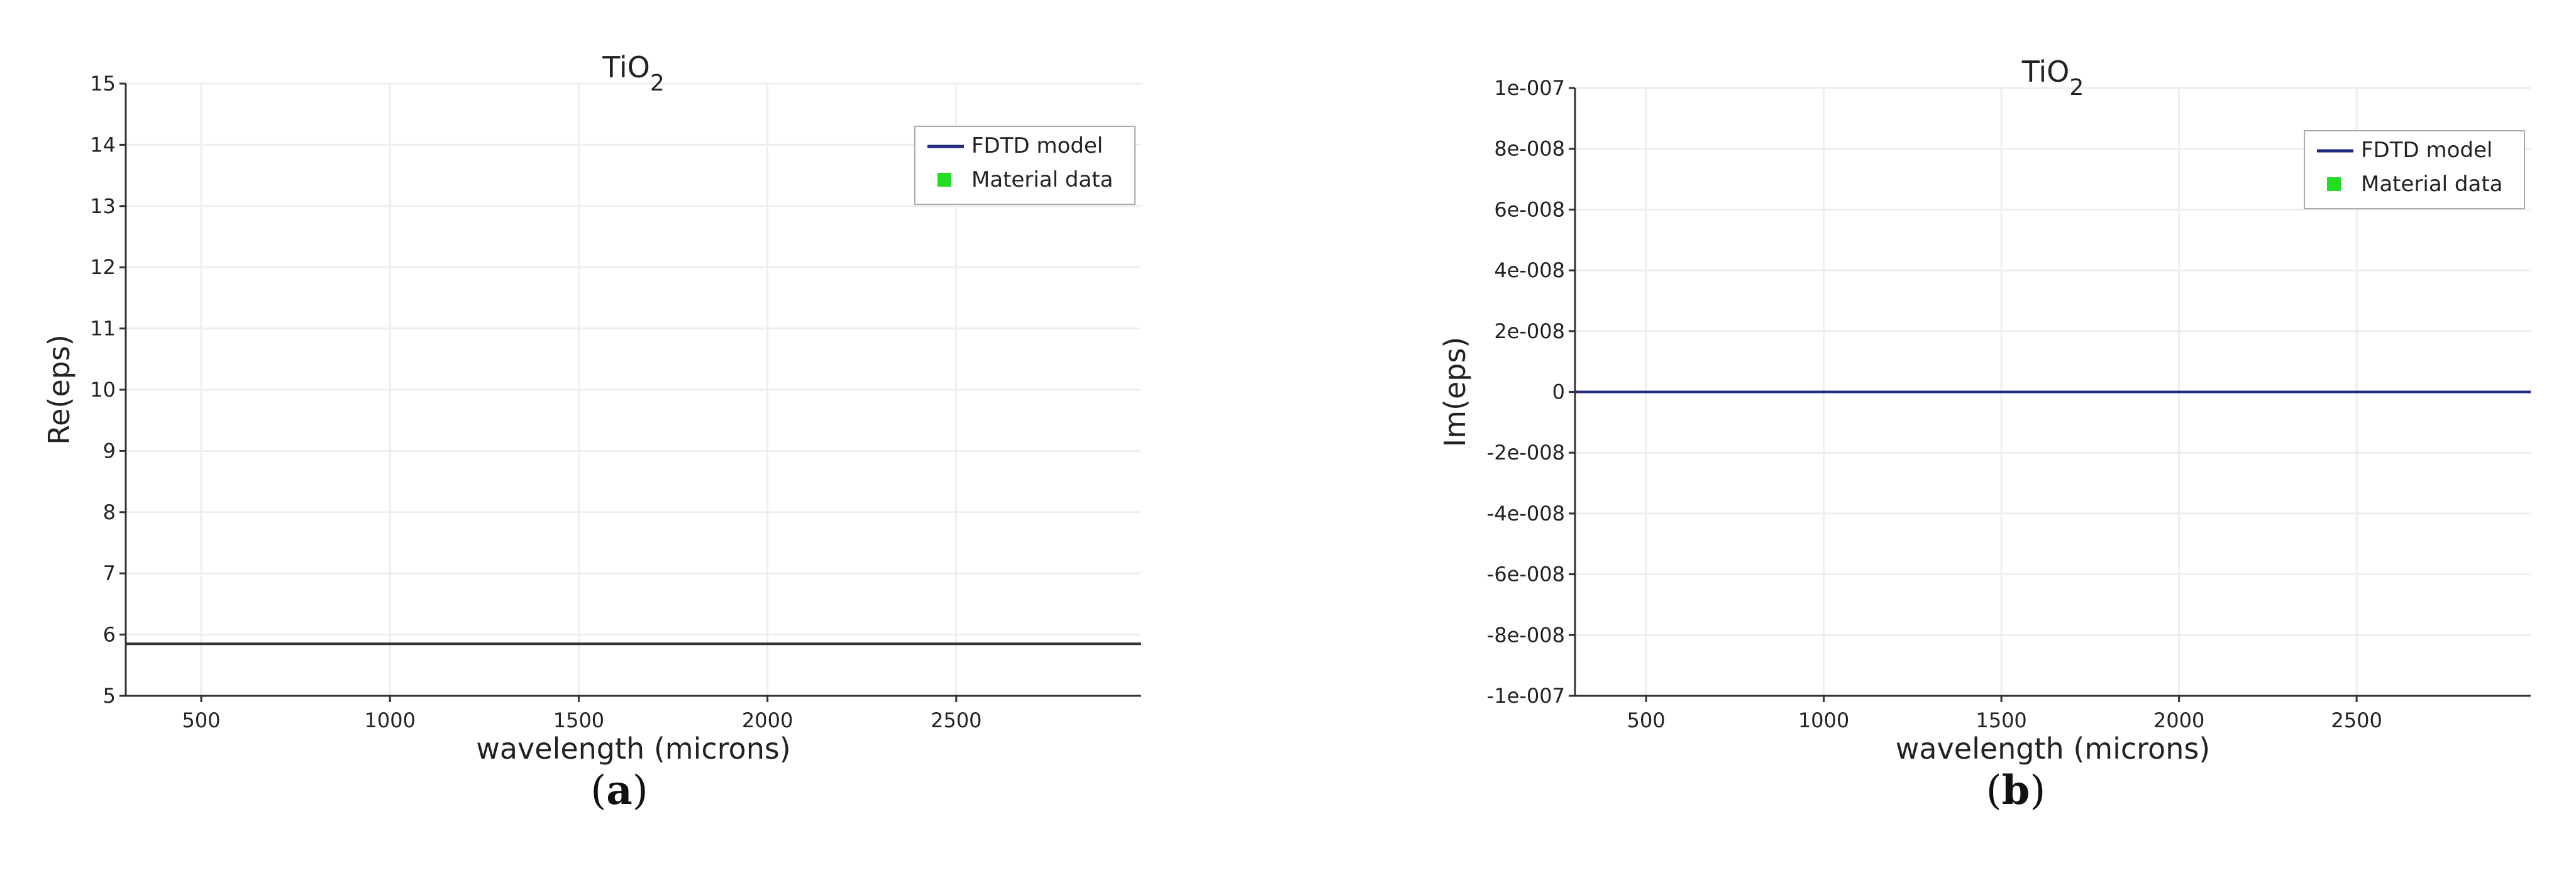  I want to click on panel-label-b: (b), so click(2016, 790).